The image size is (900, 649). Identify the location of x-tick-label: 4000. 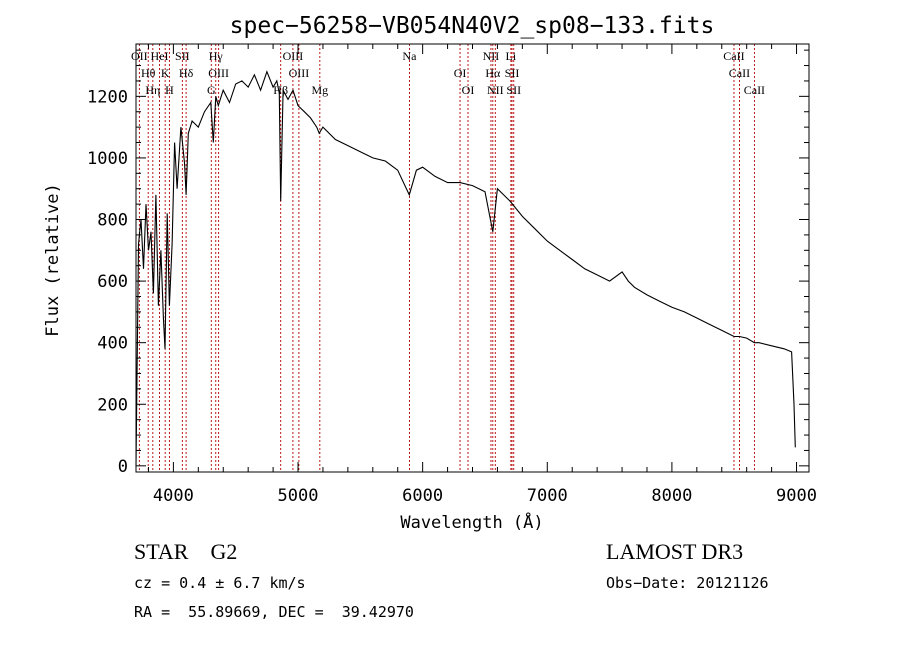
(173, 496).